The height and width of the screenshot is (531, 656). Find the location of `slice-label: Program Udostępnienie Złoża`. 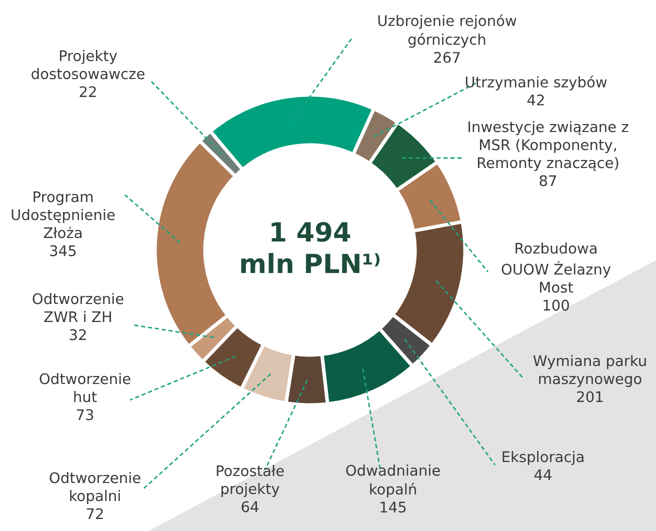

slice-label: Program Udostępnienie Złoża is located at coordinates (63, 214).